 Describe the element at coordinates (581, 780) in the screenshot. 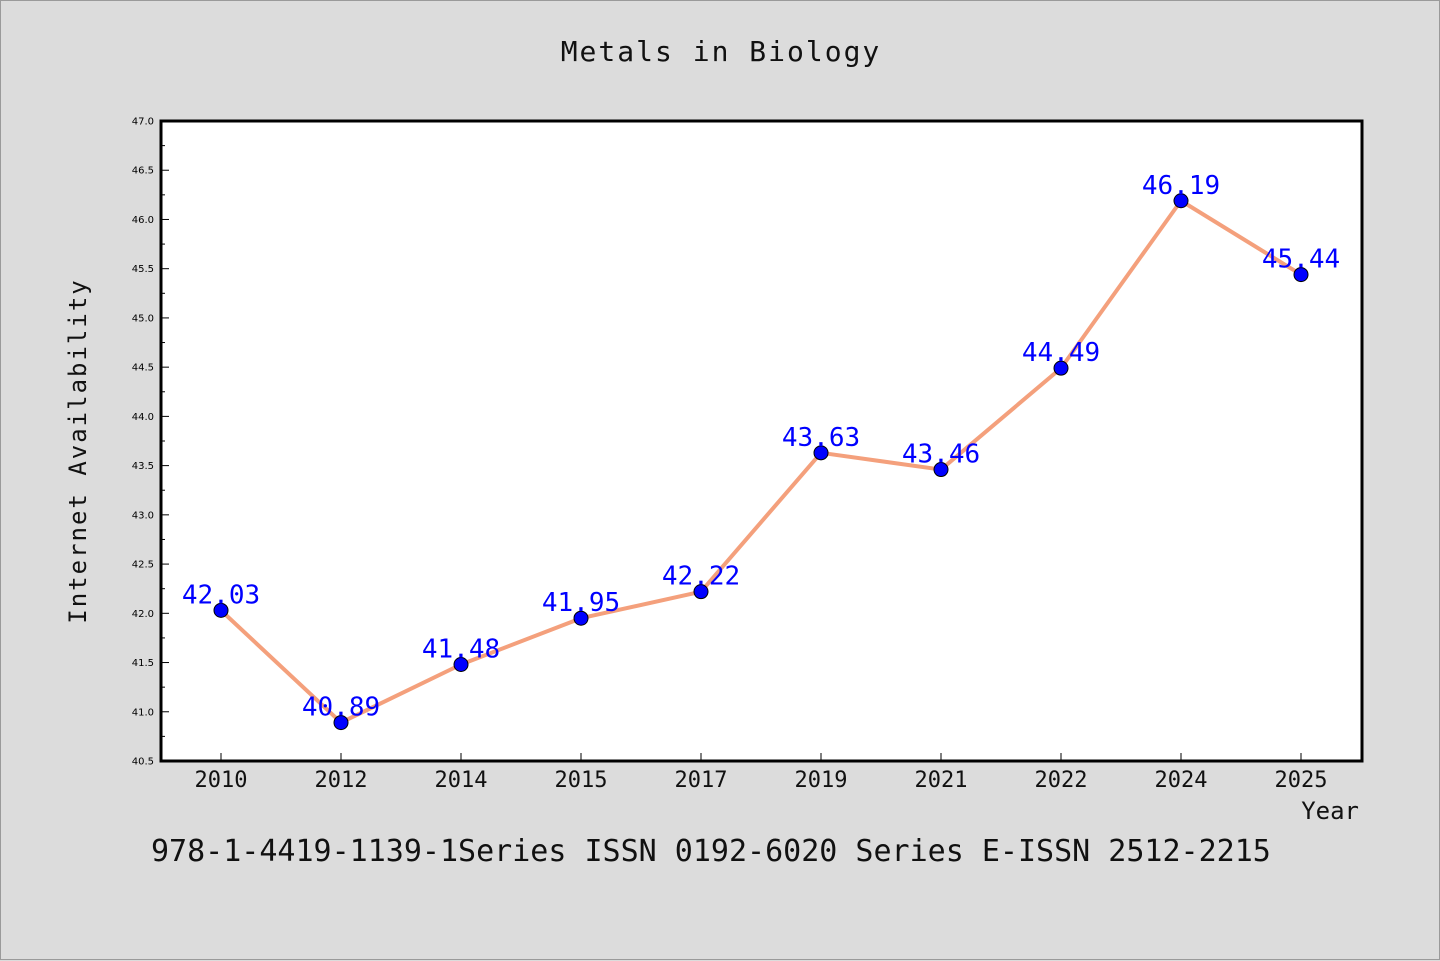

I see `x-tick-label: 2015` at that location.